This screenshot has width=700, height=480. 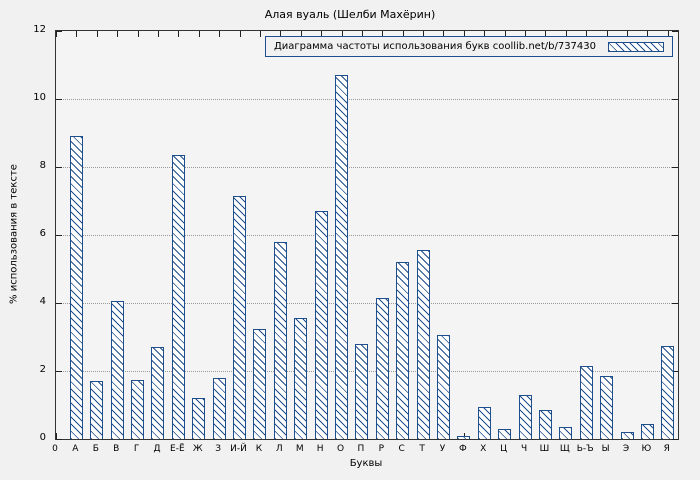 I want to click on x-tick-label: Э, so click(x=626, y=449).